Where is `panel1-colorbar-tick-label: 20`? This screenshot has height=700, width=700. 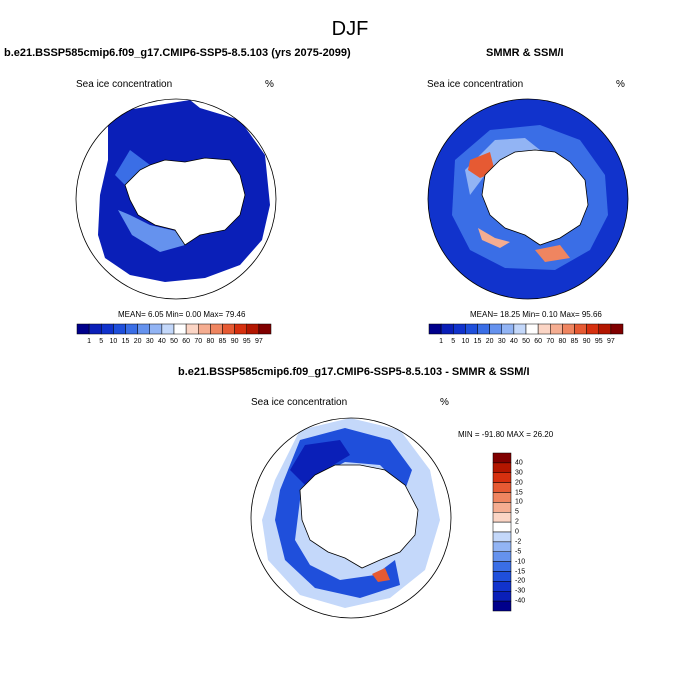
panel1-colorbar-tick-label: 20 is located at coordinates (137, 341).